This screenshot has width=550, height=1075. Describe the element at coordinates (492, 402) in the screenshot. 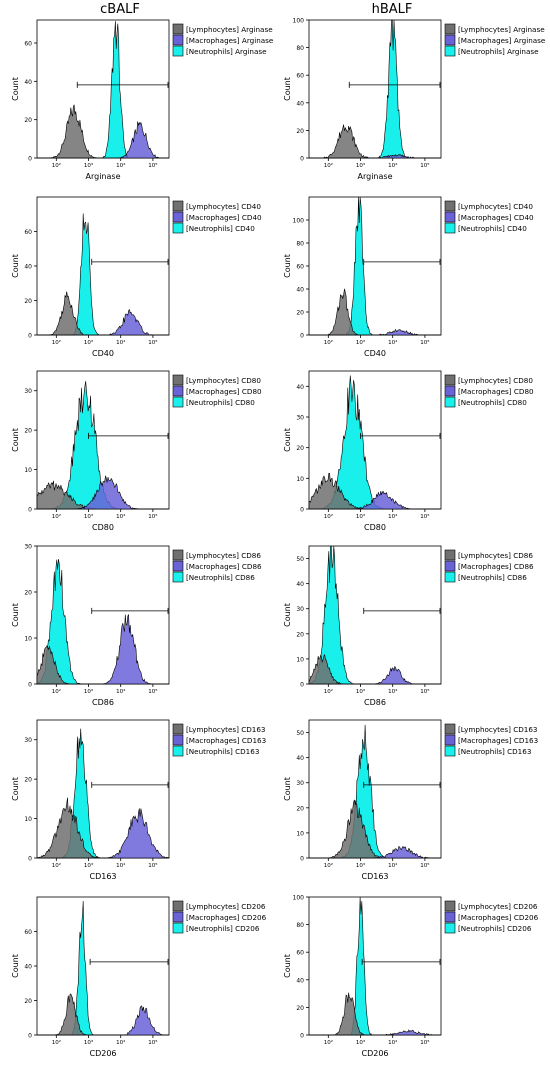

I see `legend-label-neutrophils: [Neutrophils] CD80` at that location.